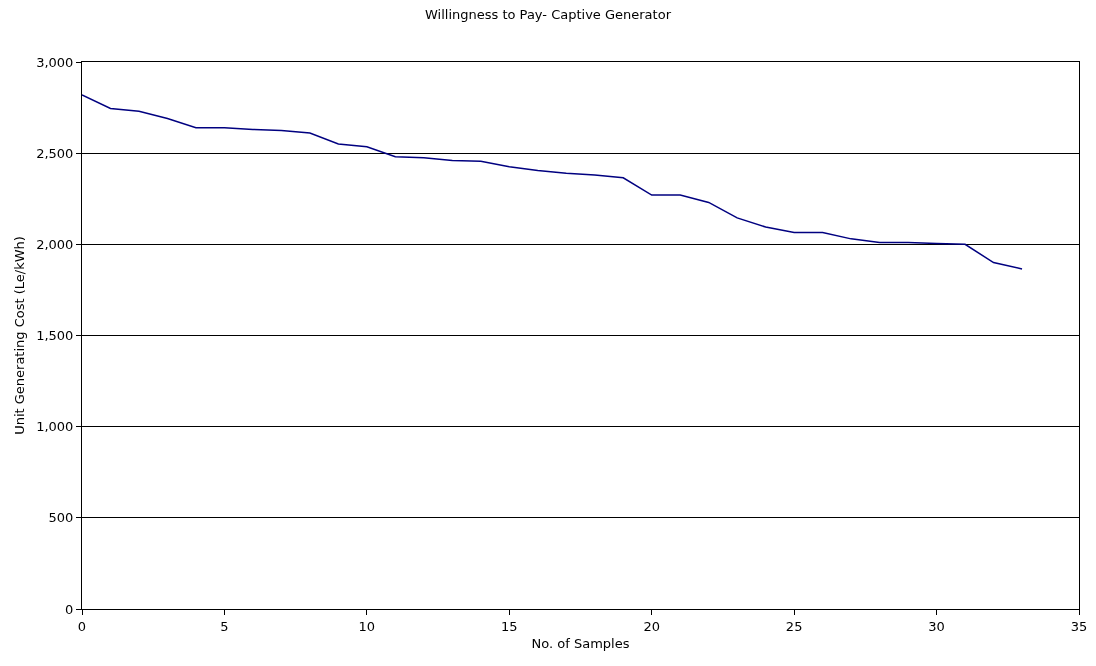  Describe the element at coordinates (224, 626) in the screenshot. I see `x-tick-label: 5` at that location.